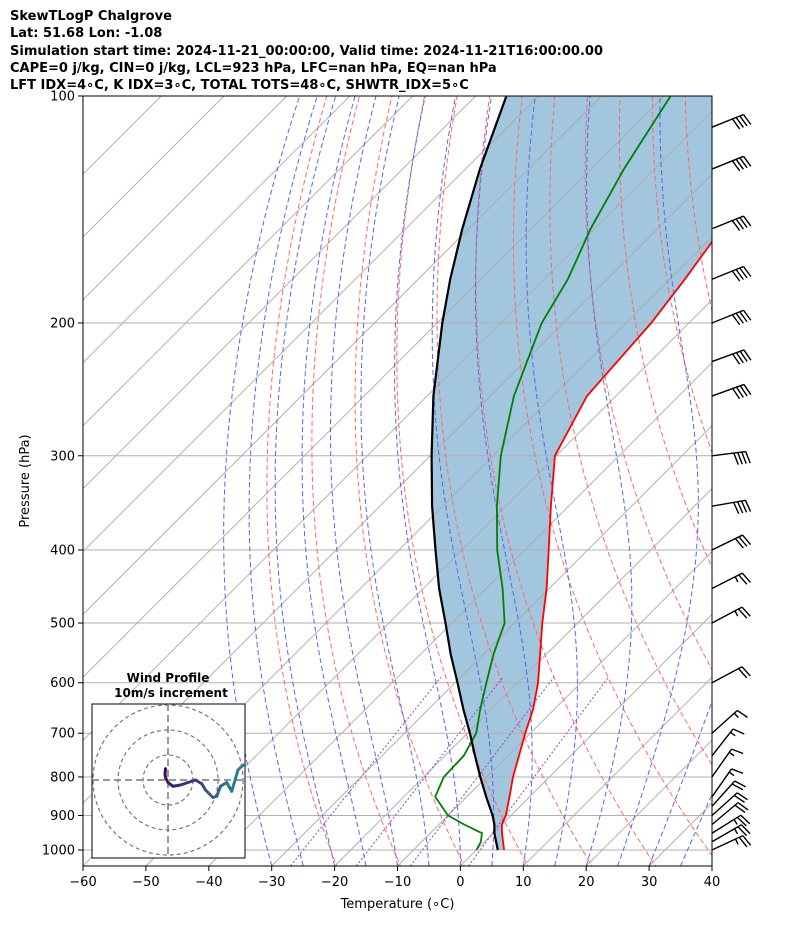  I want to click on x-tick-label: −60, so click(82, 882).